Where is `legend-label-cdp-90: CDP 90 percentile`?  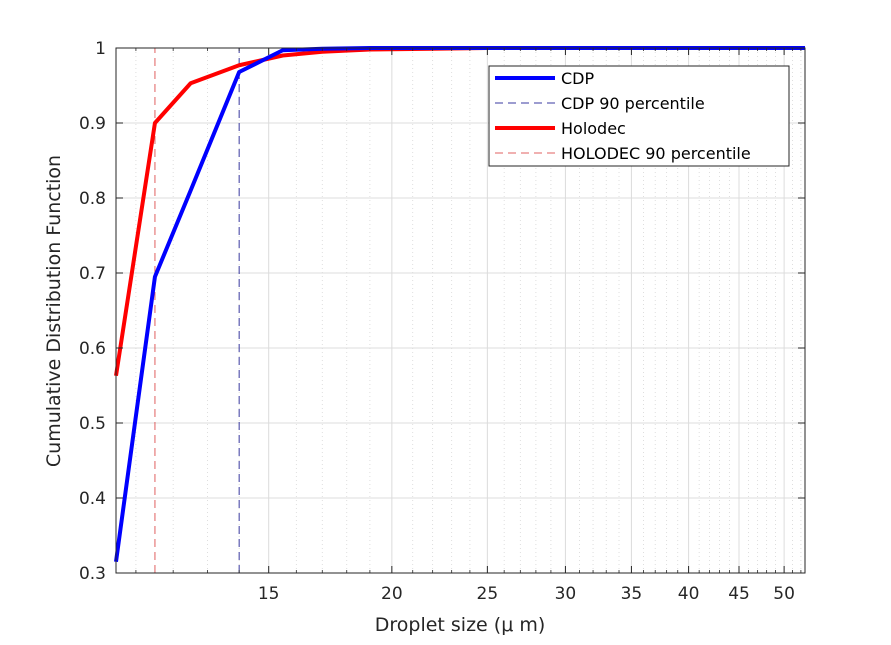
legend-label-cdp-90: CDP 90 percentile is located at coordinates (633, 103).